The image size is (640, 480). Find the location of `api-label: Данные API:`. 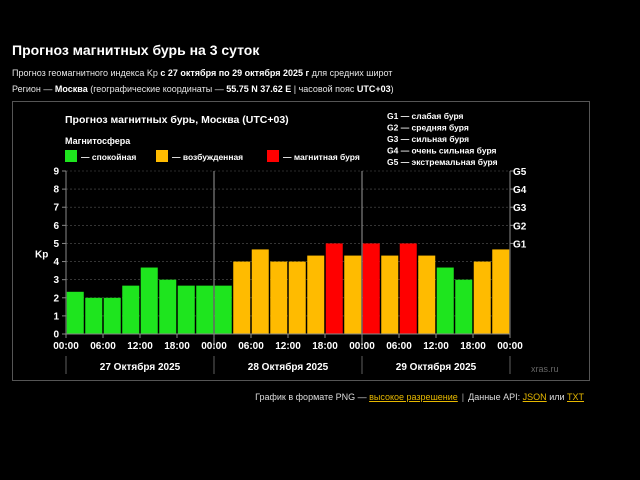

api-label: Данные API: is located at coordinates (495, 397).